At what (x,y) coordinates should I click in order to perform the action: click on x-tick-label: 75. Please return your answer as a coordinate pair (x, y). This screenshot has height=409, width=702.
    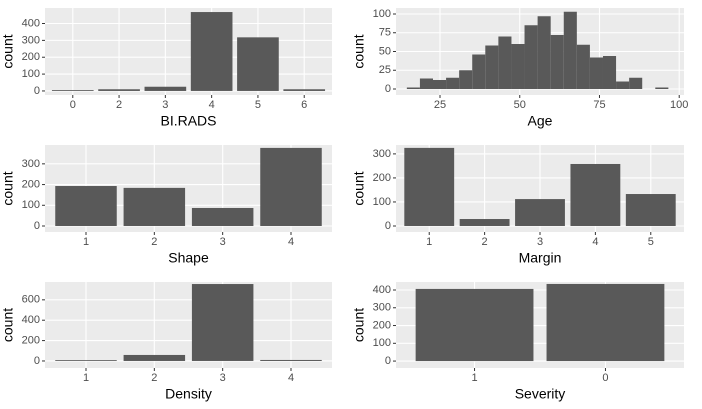
    Looking at the image, I should click on (599, 105).